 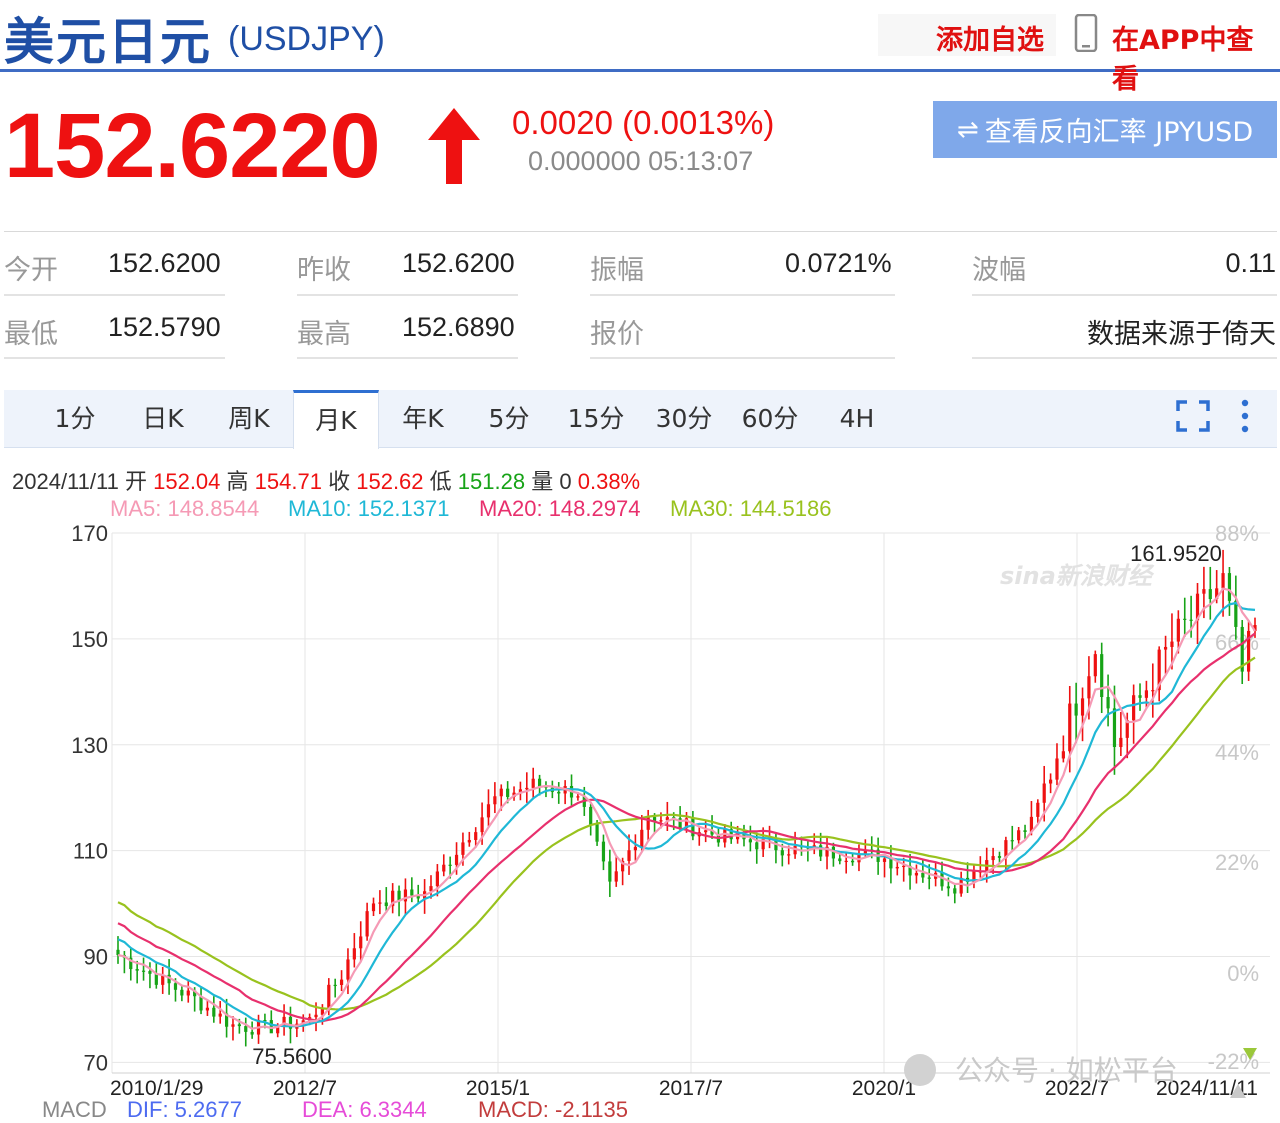 I want to click on amplitude-value: 0.0721%, so click(x=838, y=263).